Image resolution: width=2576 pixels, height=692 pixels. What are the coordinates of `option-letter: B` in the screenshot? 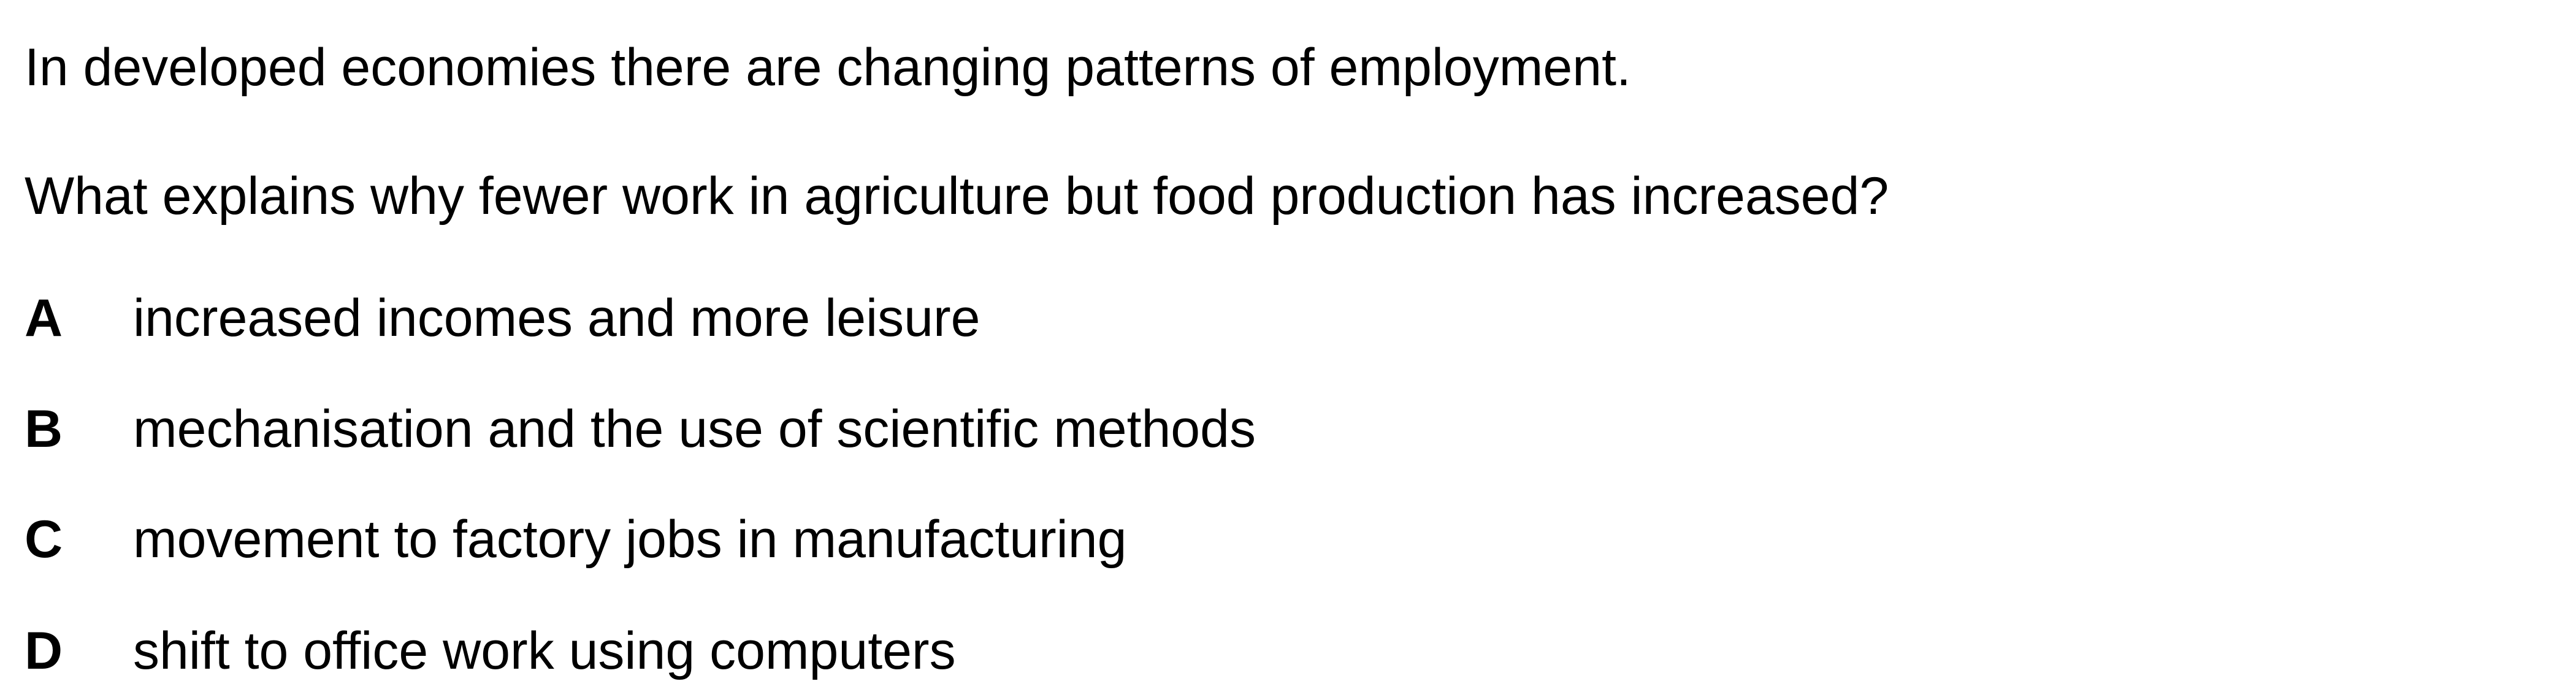 It's located at (44, 429).